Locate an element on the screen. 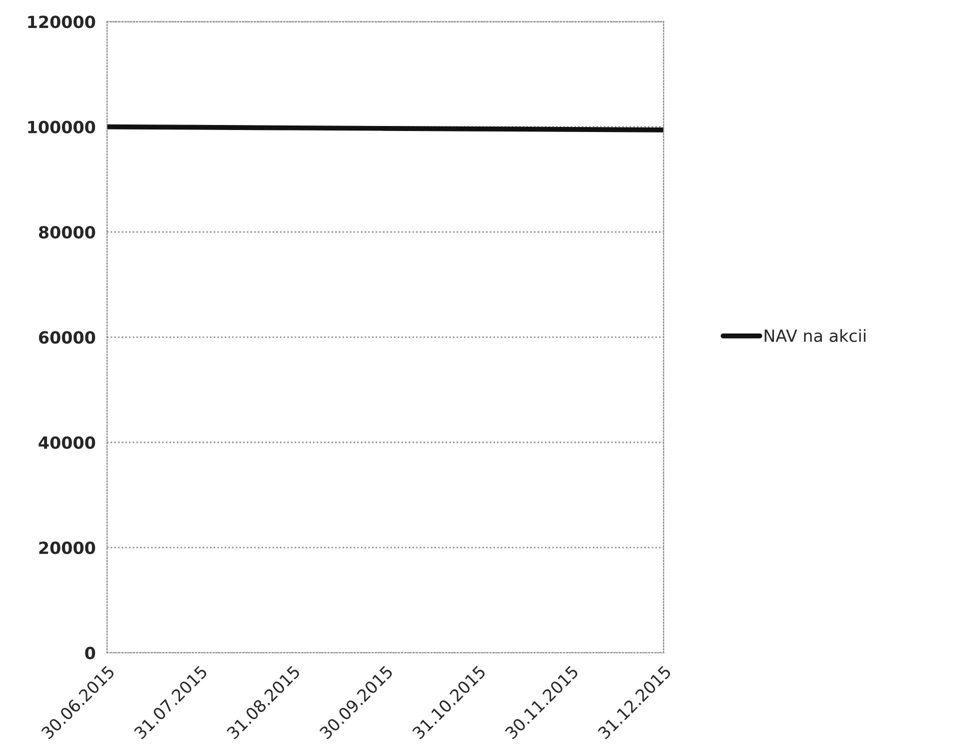  y-tick-label: 100000 is located at coordinates (62, 127).